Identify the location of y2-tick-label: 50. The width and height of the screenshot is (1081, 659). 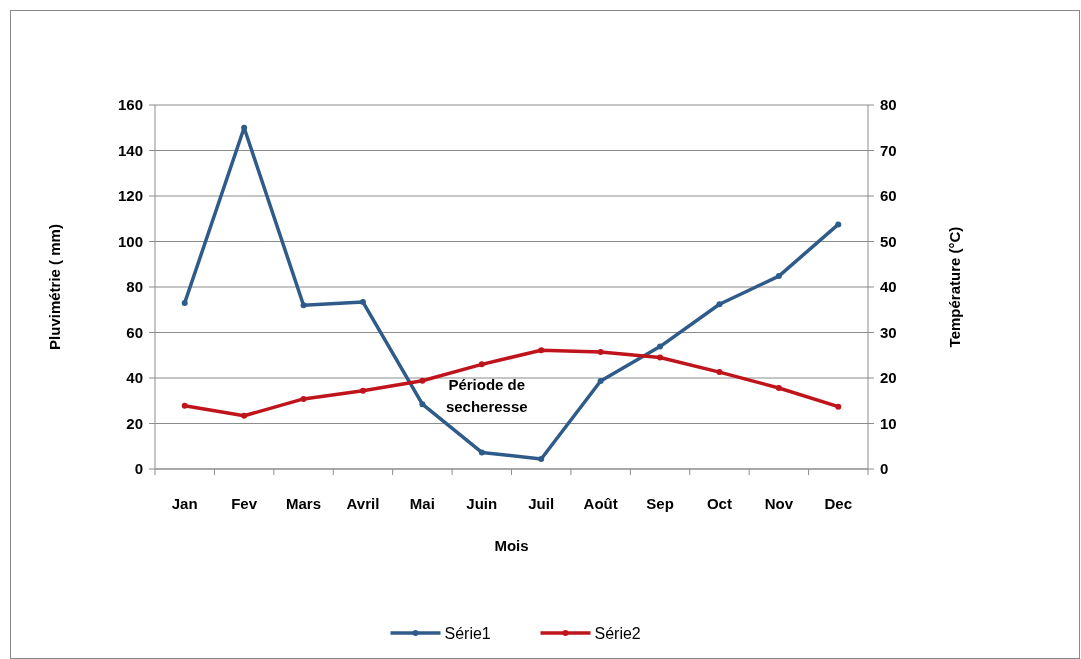
(888, 241).